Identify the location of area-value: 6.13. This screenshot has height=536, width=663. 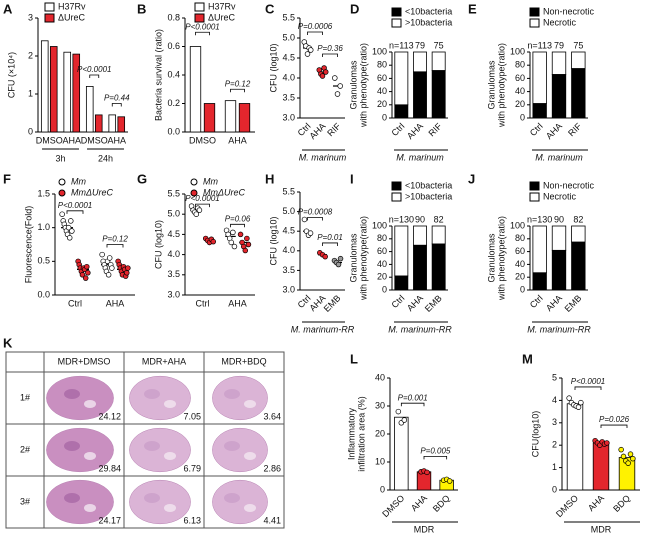
(192, 520).